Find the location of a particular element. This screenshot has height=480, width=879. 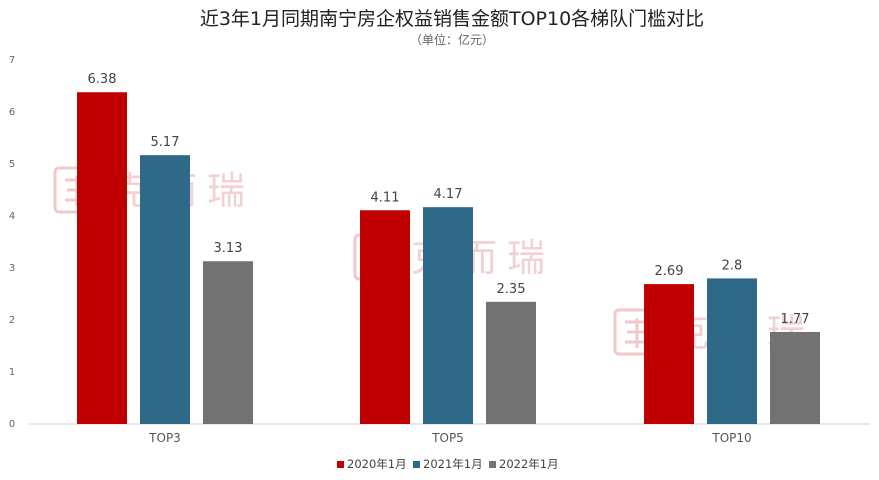

x-tick-label-top3: TOP3 is located at coordinates (164, 438).